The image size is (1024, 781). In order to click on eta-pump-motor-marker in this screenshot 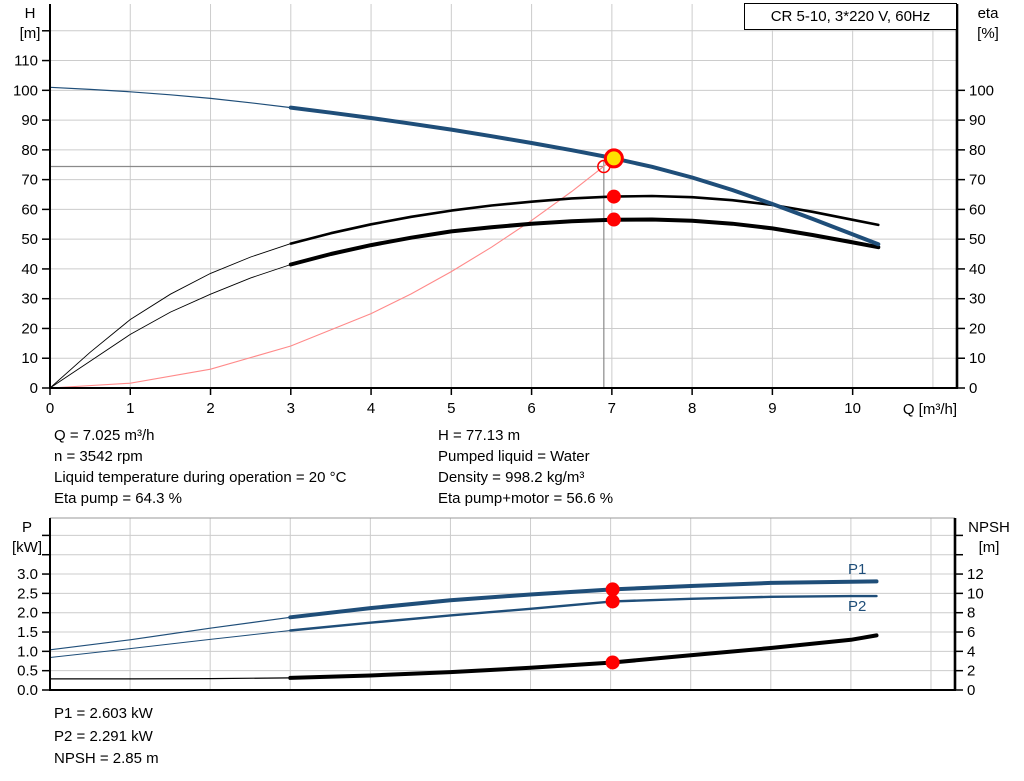, I will do `click(613, 219)`.